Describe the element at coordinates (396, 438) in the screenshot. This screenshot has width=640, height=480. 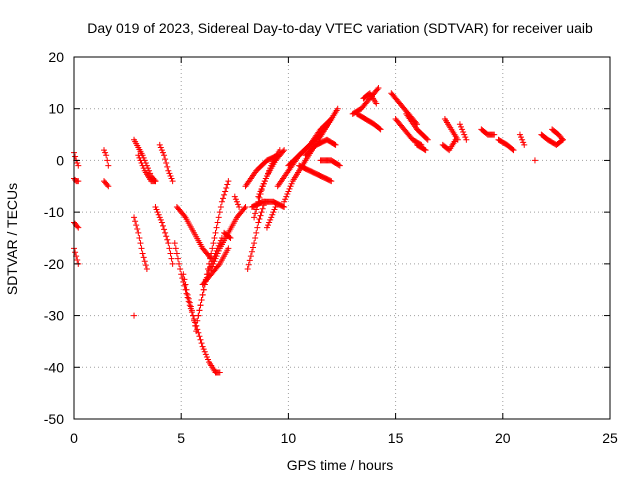
I see `x-tick-label: 15` at that location.